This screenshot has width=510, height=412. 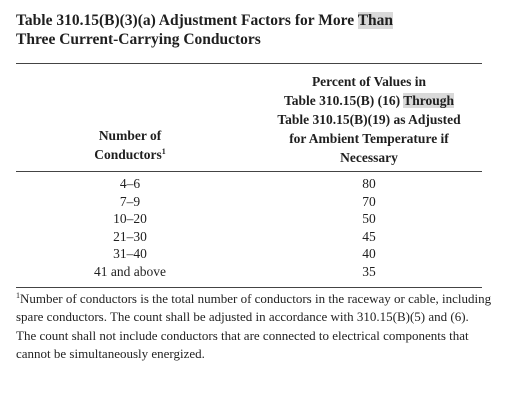 I want to click on bottom-rule, so click(x=249, y=287).